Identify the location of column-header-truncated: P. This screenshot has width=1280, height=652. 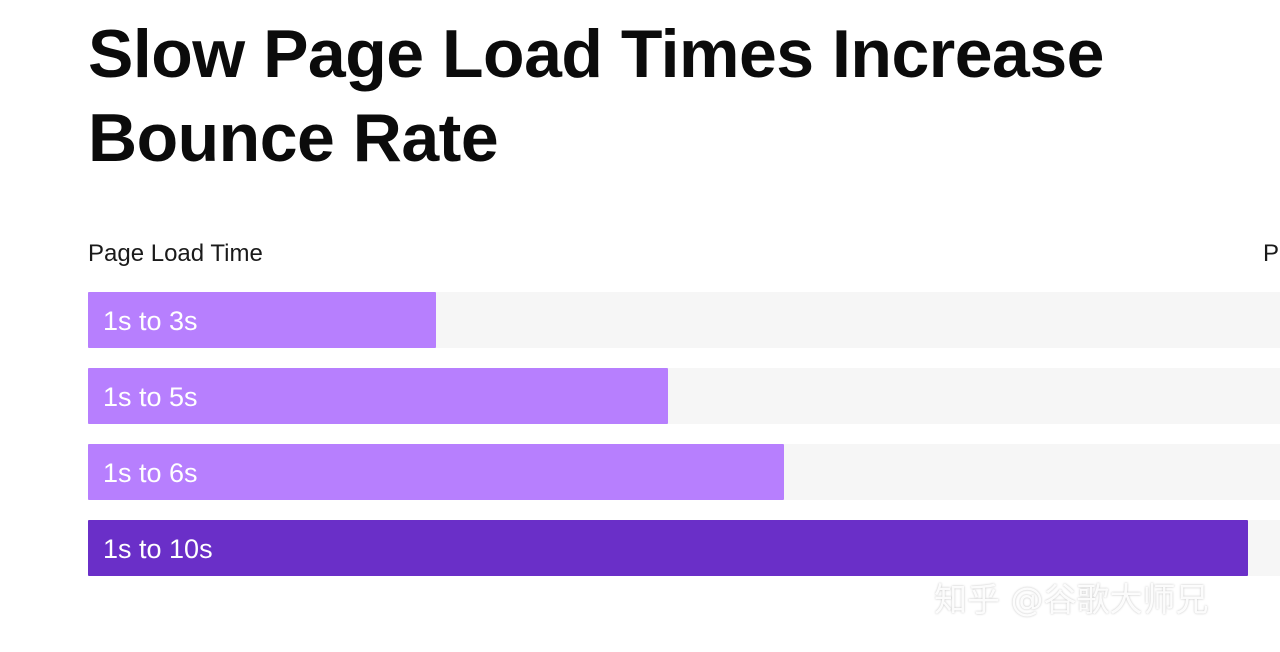
(1271, 253).